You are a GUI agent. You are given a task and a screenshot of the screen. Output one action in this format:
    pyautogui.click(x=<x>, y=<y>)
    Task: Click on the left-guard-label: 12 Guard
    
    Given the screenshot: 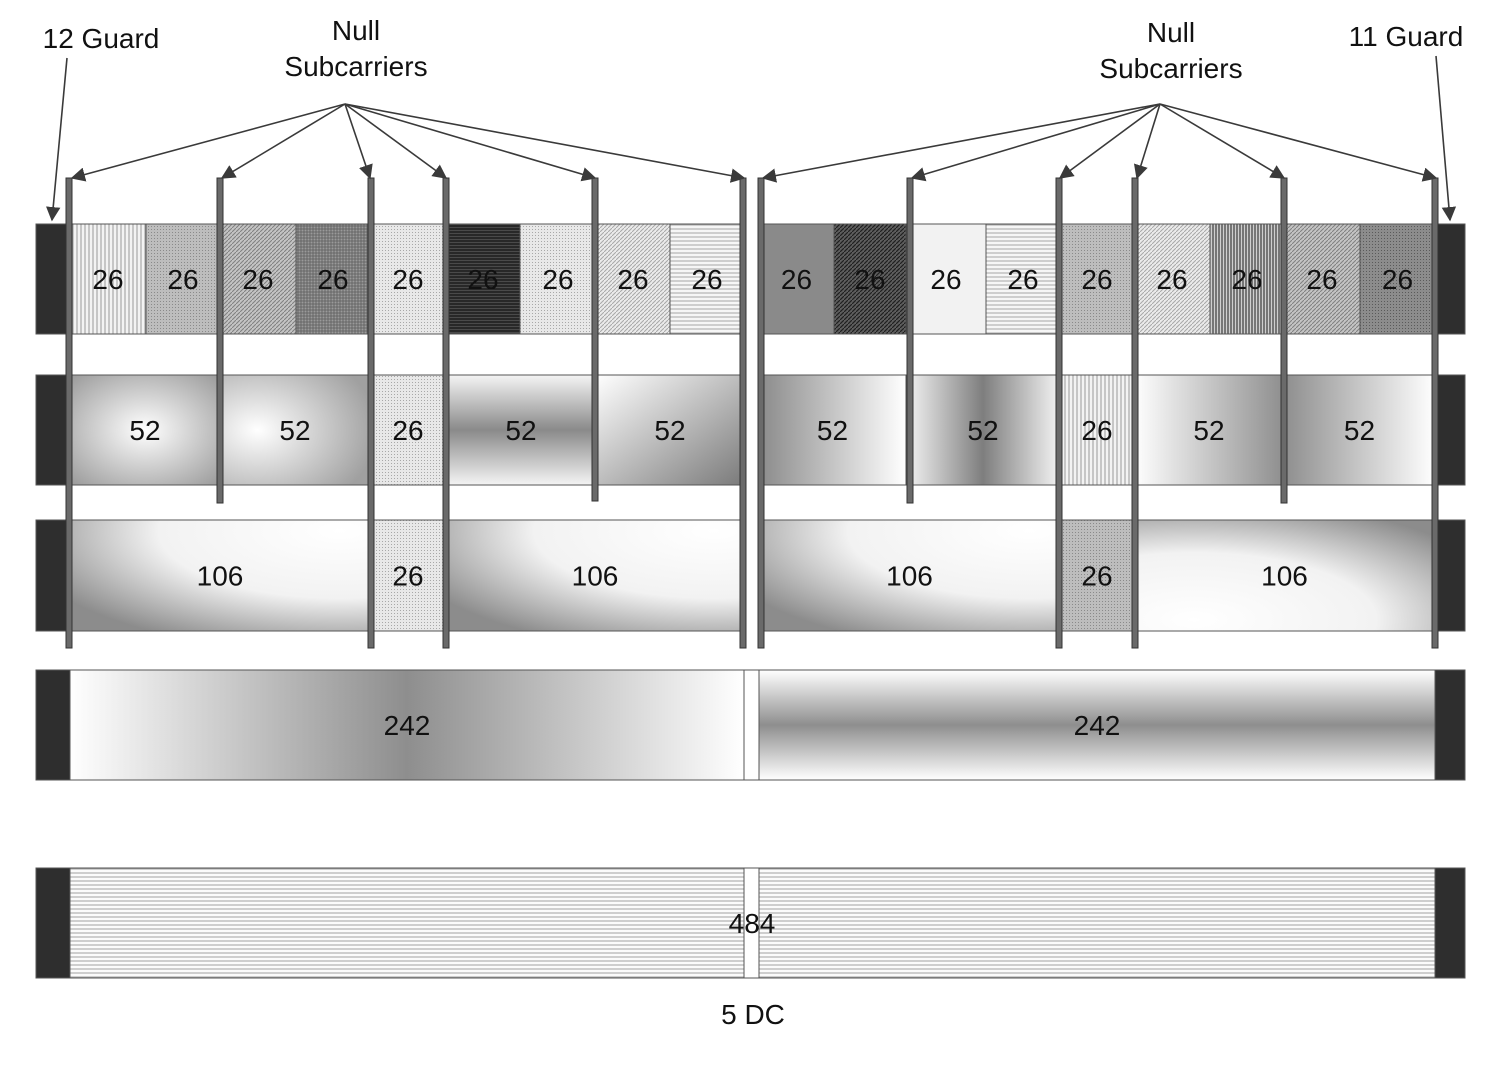 What is the action you would take?
    pyautogui.click(x=101, y=38)
    